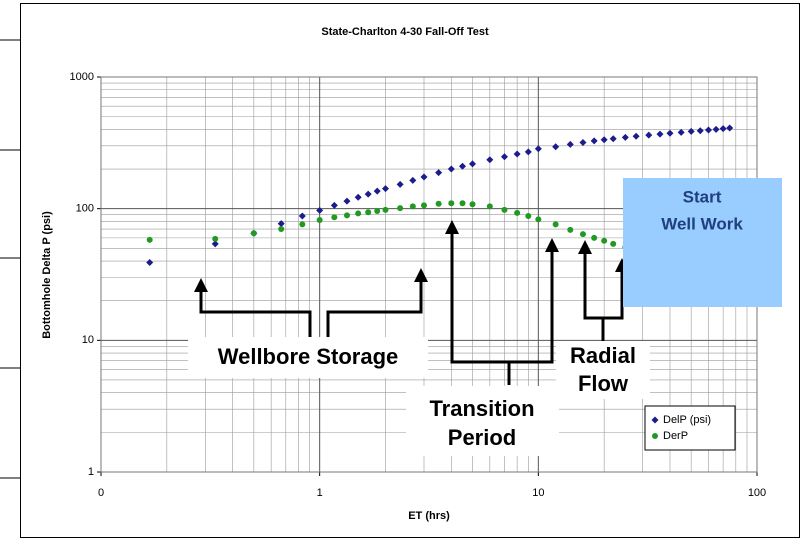 This screenshot has height=542, width=805. What do you see at coordinates (101, 493) in the screenshot?
I see `x-tick-label: 0` at bounding box center [101, 493].